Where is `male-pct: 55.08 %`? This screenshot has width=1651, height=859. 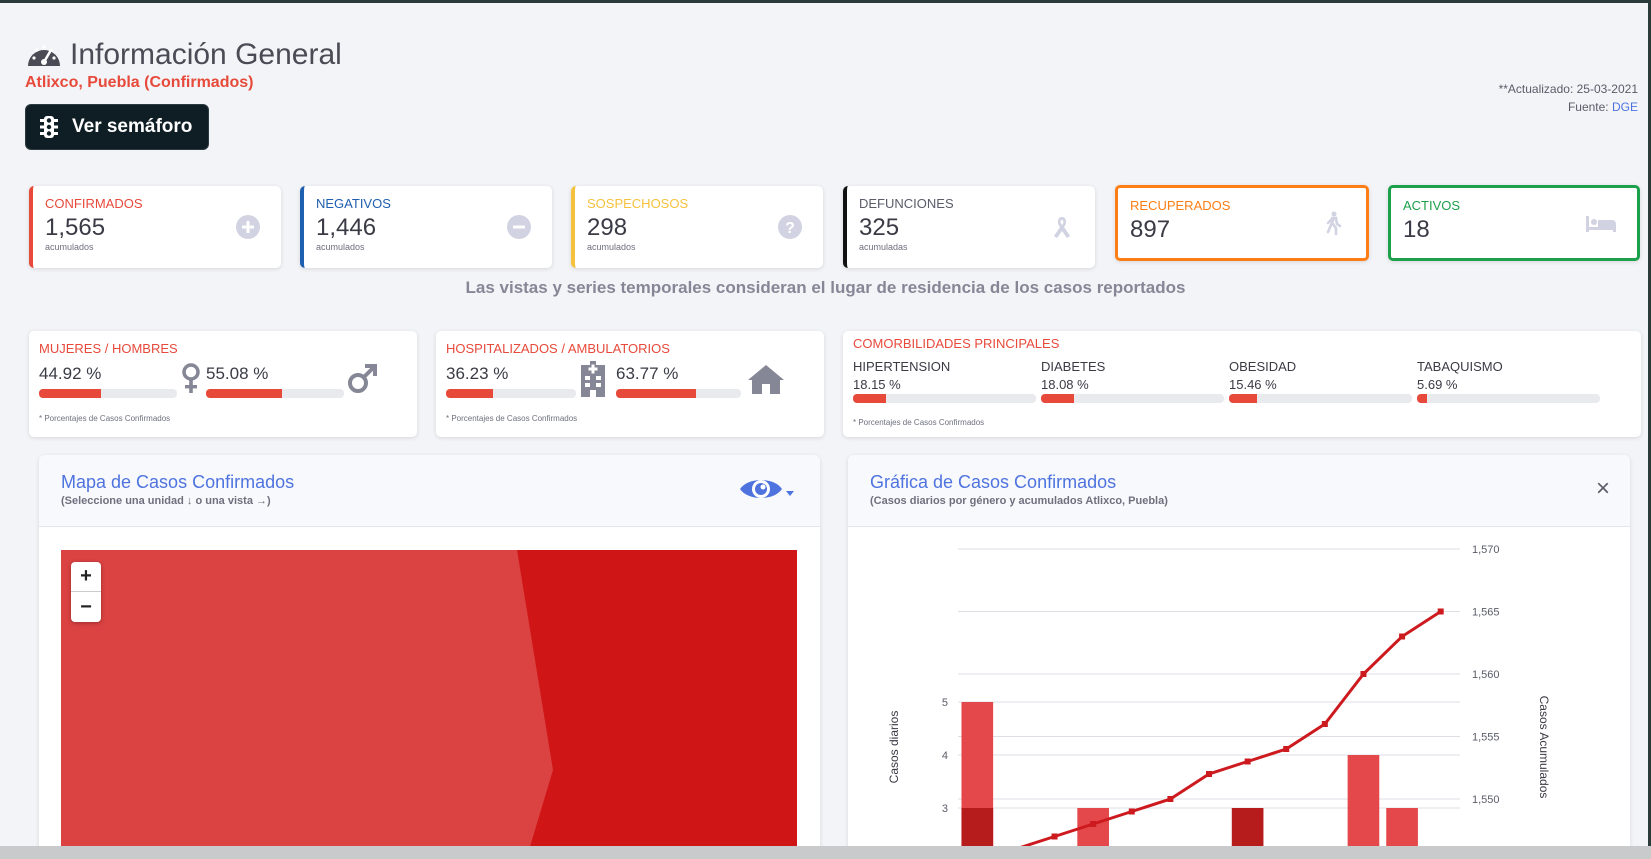
male-pct: 55.08 % is located at coordinates (237, 373).